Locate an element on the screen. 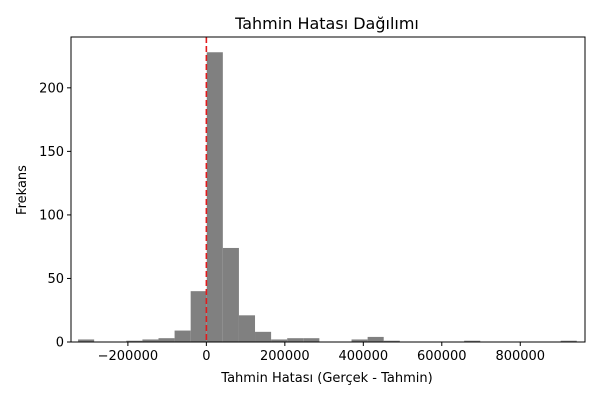  y-tick-label: 200 is located at coordinates (51, 88).